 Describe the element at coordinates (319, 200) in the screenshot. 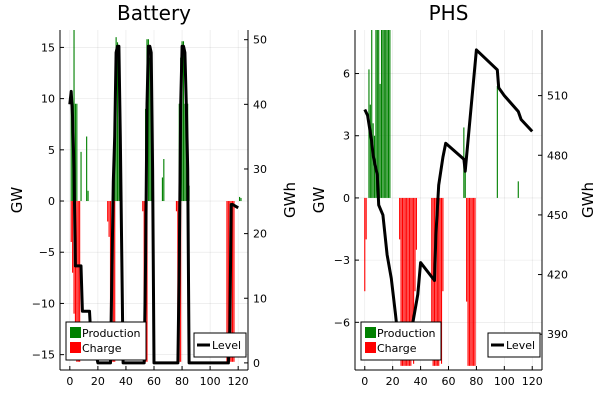

I see `chart1-ylabel: GW` at that location.